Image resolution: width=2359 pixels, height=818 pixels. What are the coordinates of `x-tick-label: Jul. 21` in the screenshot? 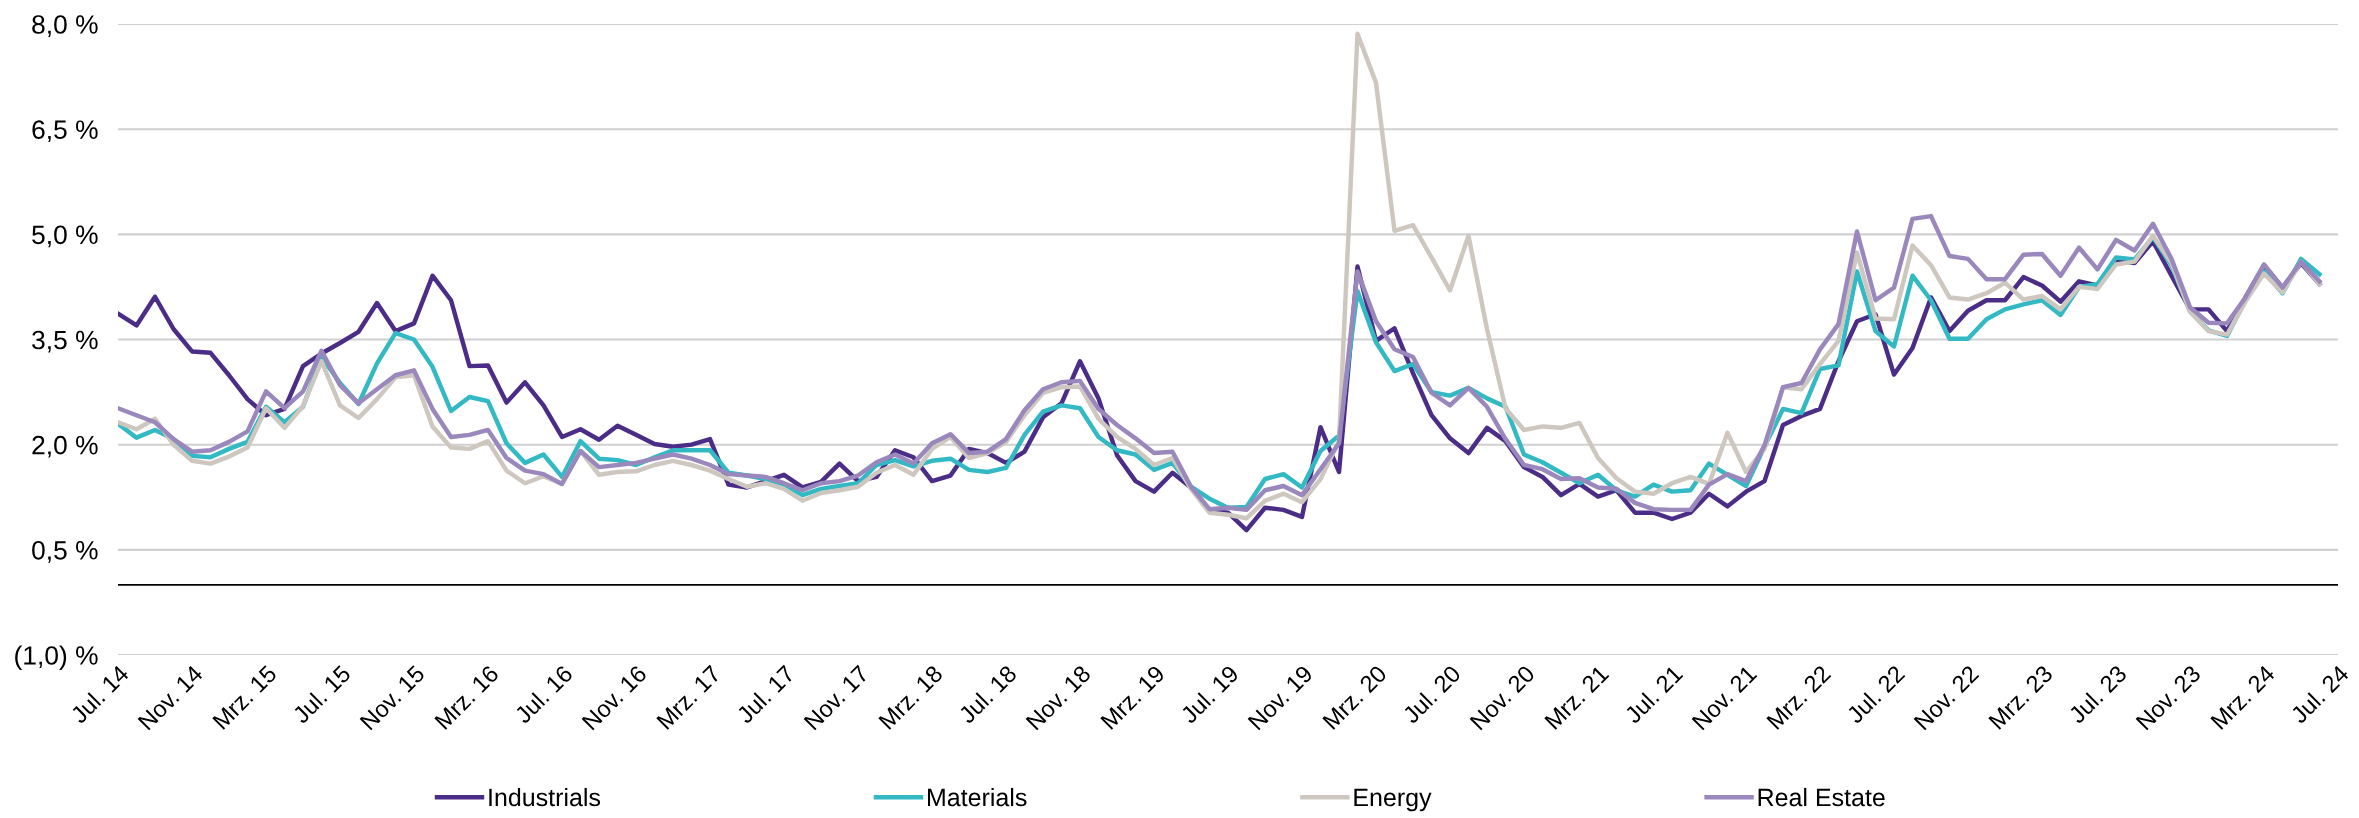 It's located at (1653, 694).